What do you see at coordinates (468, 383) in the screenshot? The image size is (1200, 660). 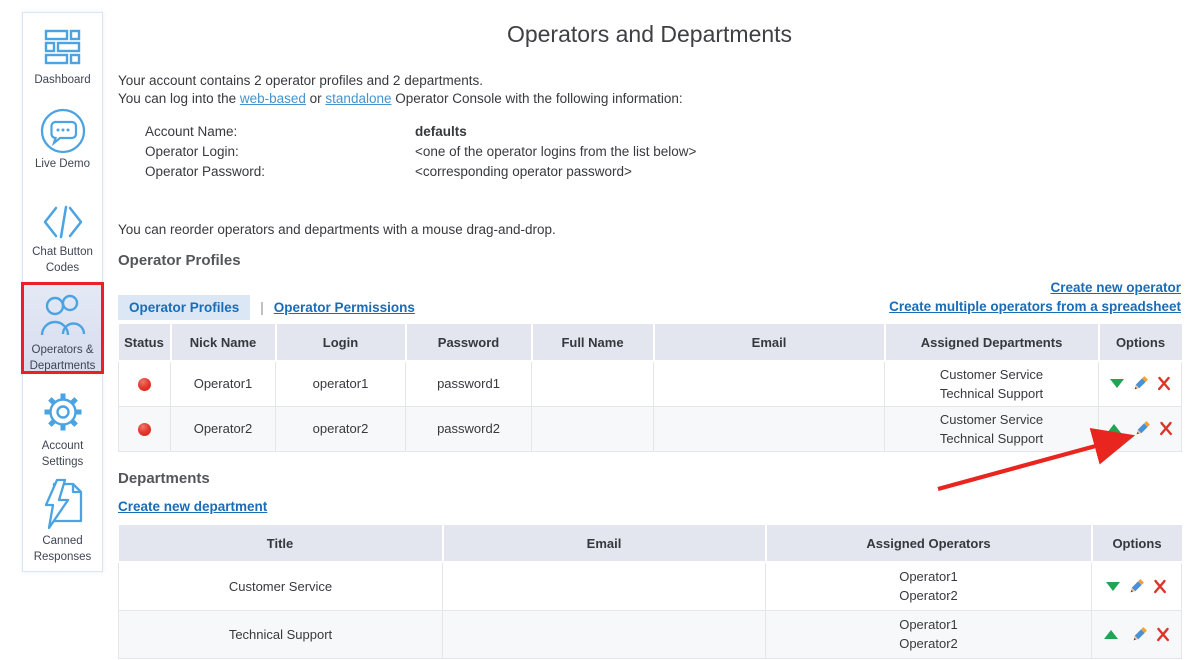 I see `password-cell: password1` at bounding box center [468, 383].